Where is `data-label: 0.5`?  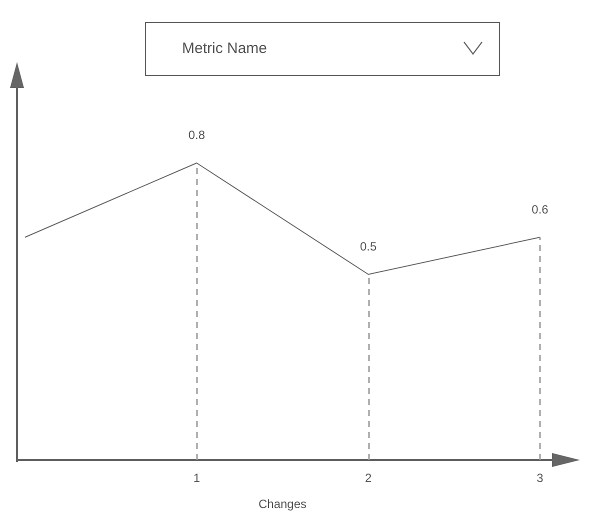
data-label: 0.5 is located at coordinates (368, 246).